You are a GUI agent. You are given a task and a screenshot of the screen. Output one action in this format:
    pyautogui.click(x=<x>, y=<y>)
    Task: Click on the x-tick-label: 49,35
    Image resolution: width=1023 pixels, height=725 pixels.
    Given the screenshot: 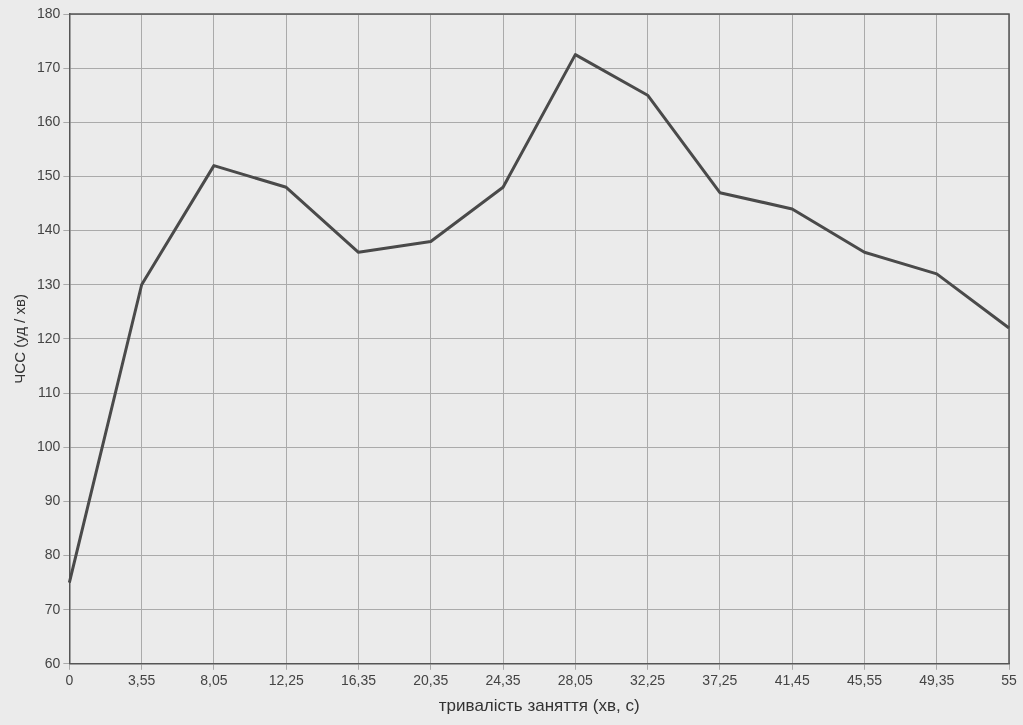 What is the action you would take?
    pyautogui.click(x=937, y=680)
    